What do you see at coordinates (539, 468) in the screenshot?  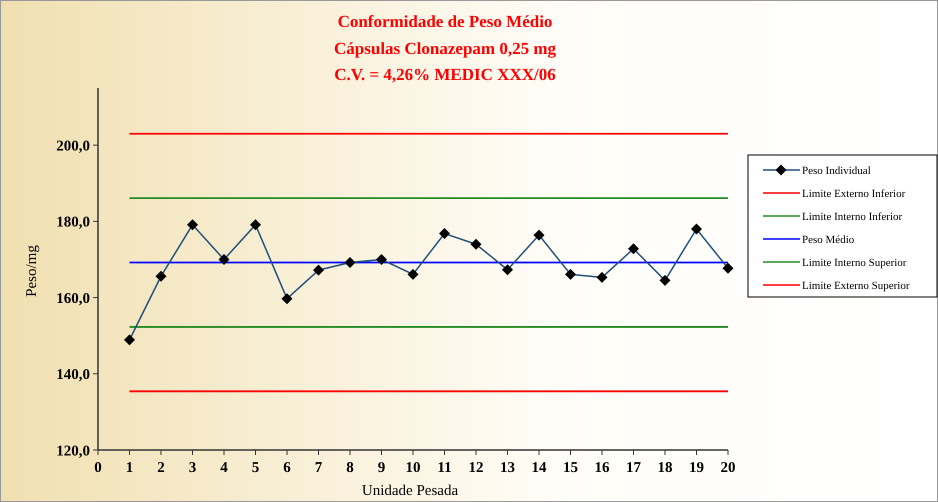 I see `x-tick-label: 14` at bounding box center [539, 468].